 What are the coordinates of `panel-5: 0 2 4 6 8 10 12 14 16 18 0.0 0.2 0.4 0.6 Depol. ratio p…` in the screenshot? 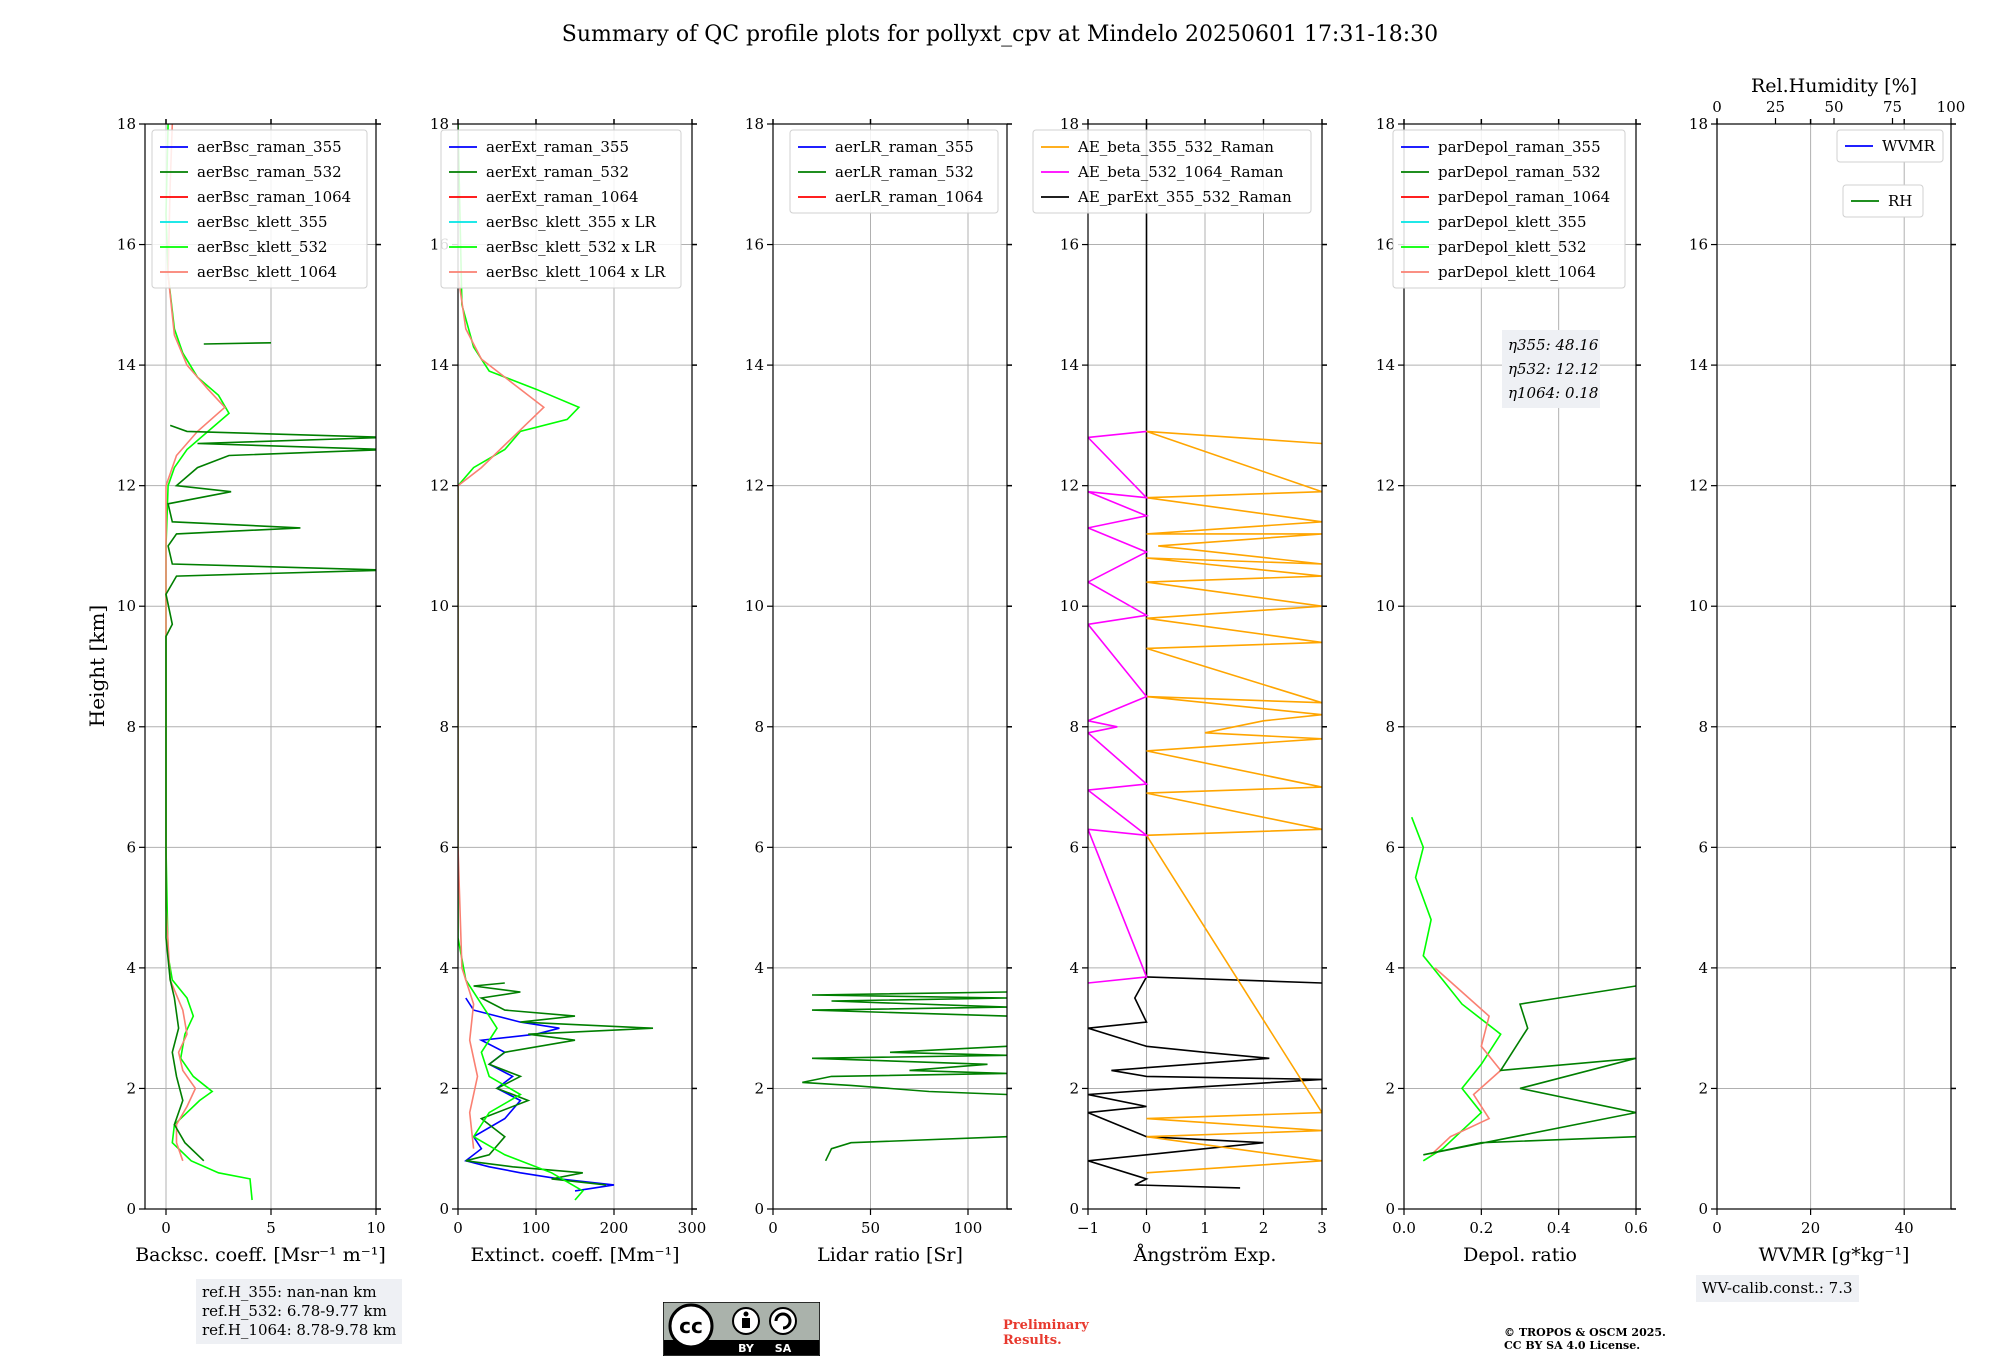 It's located at (1512, 690).